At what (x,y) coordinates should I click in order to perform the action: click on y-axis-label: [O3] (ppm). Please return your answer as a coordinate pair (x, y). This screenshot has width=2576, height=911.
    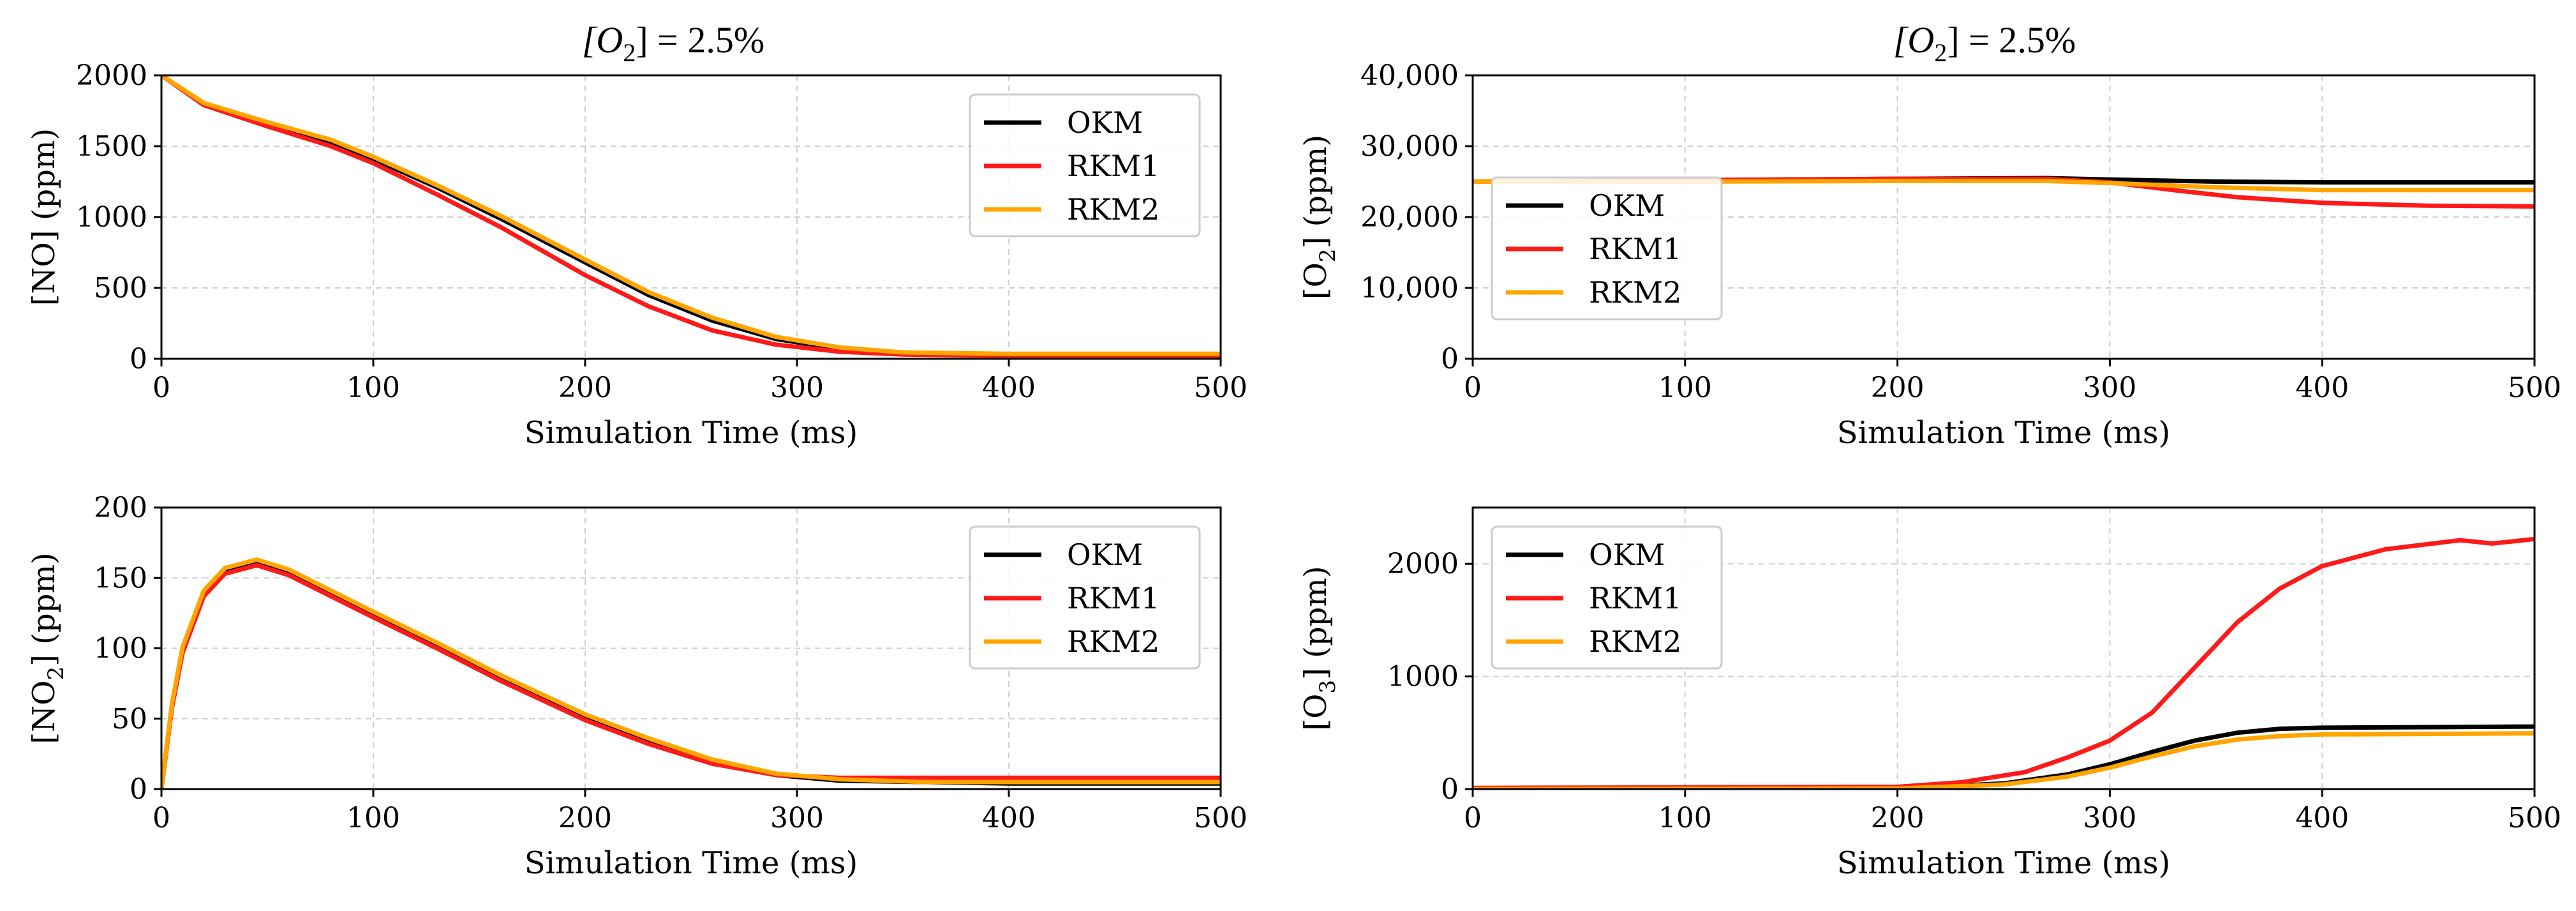
    Looking at the image, I should click on (1319, 648).